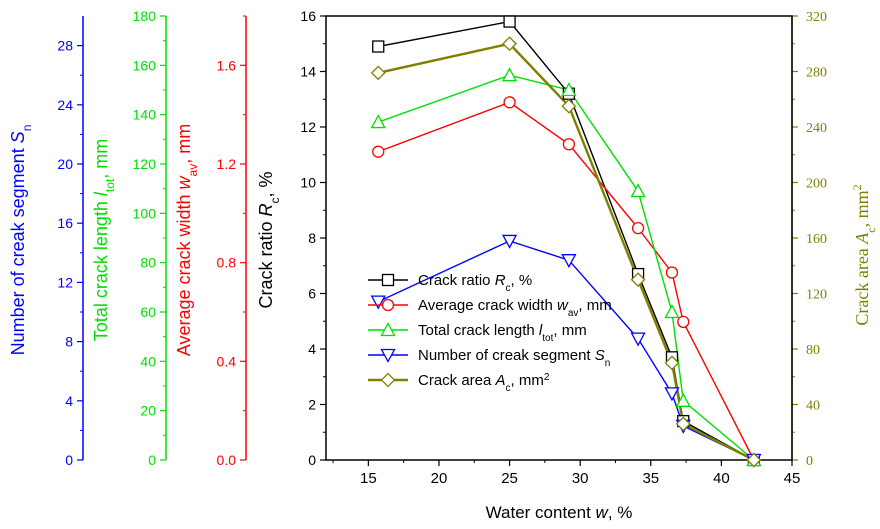 Image resolution: width=880 pixels, height=529 pixels. I want to click on legend-item-ltot: Total crack length ltot, mm, so click(477, 333).